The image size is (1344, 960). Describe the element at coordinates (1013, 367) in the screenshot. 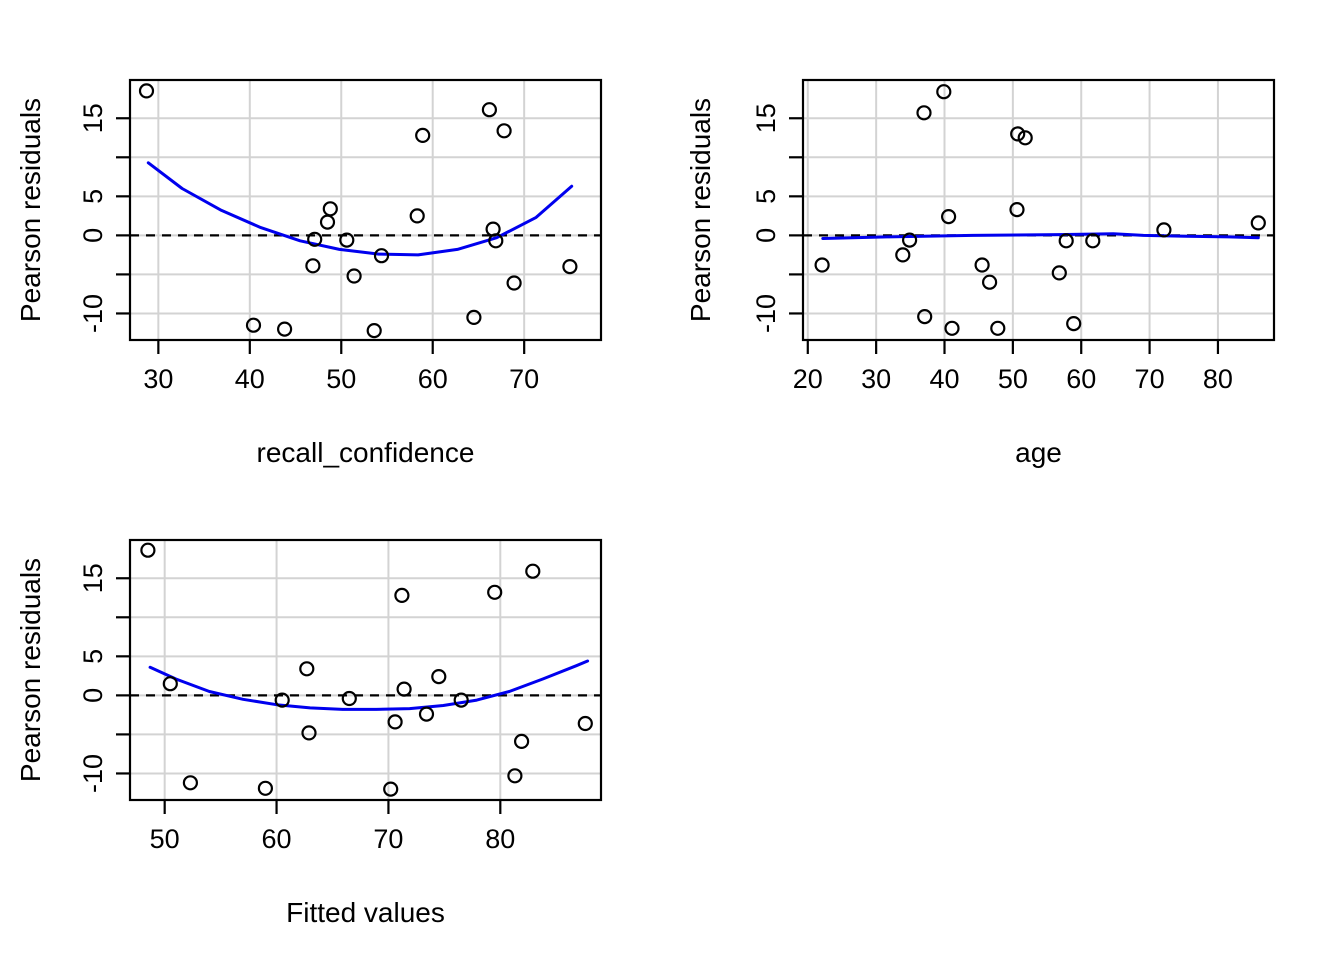

I see `x-axis: 20 30 40 50 60 70 80` at that location.